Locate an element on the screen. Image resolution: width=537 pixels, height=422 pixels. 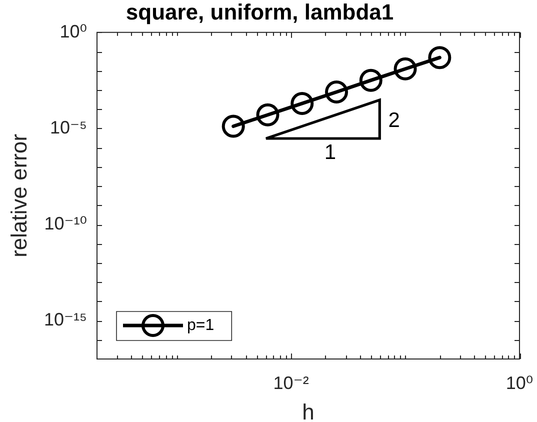
y-tick-label: 10⁻¹⁰ is located at coordinates (65, 223).